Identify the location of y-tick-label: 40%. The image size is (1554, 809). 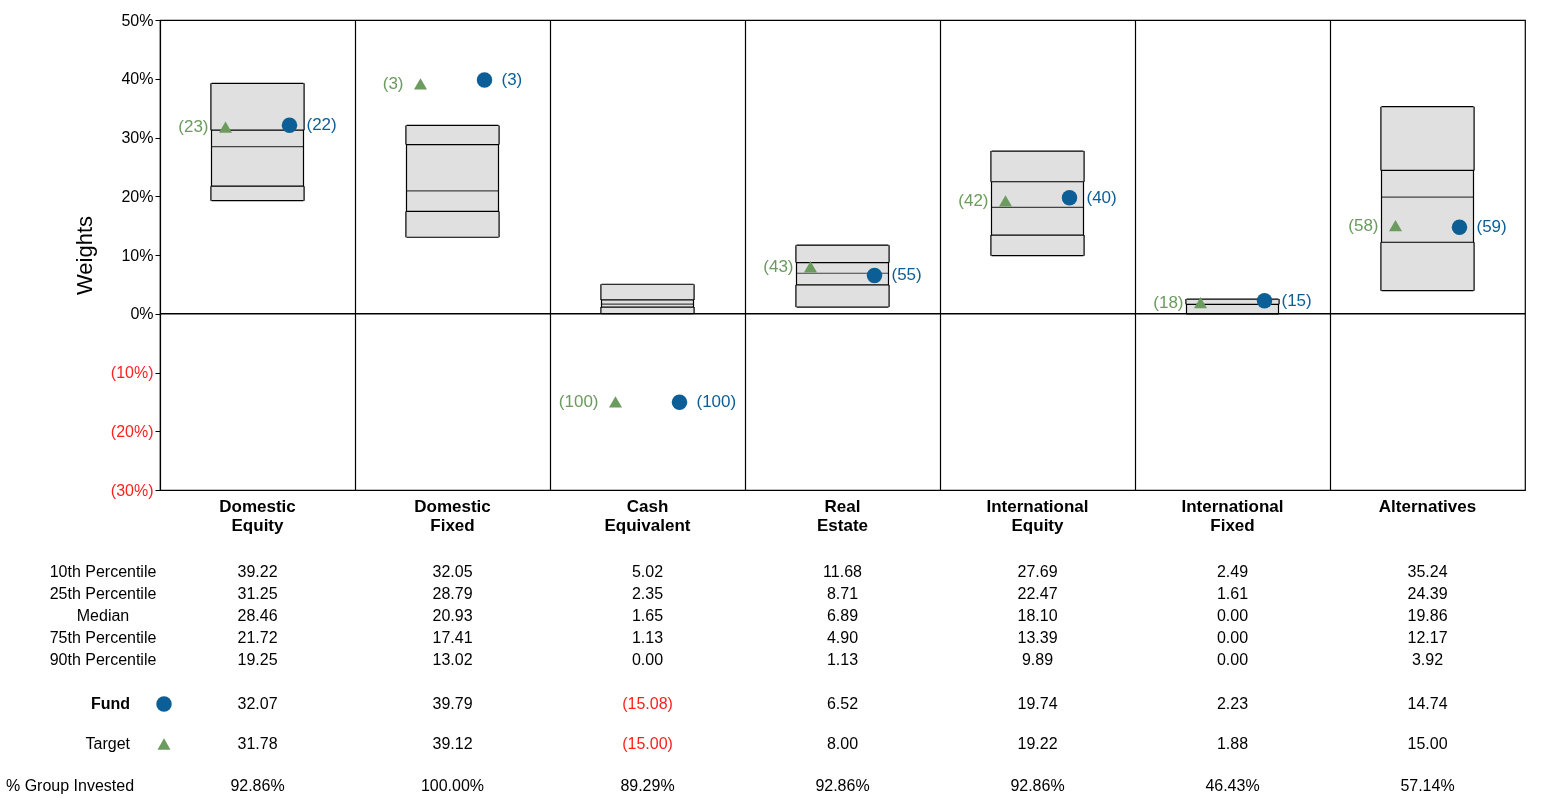
(137, 79).